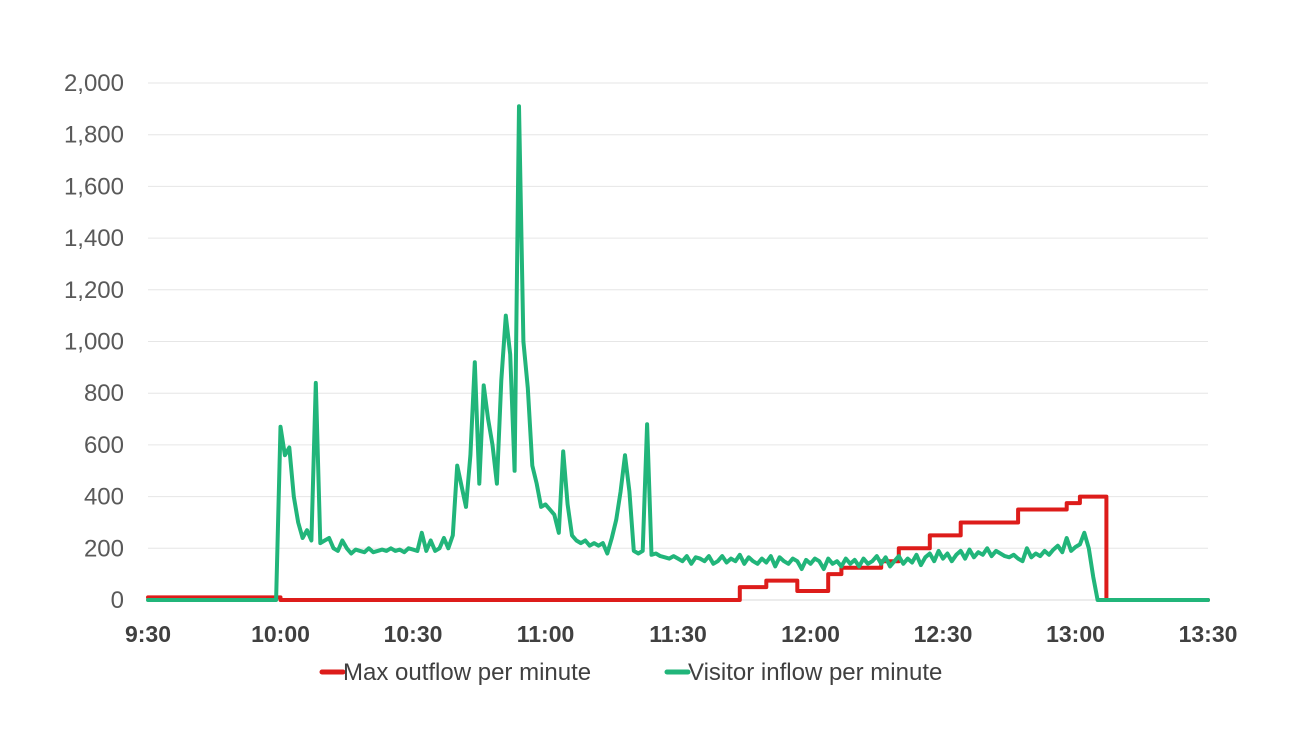  What do you see at coordinates (104, 497) in the screenshot?
I see `y-tick-label: 400` at bounding box center [104, 497].